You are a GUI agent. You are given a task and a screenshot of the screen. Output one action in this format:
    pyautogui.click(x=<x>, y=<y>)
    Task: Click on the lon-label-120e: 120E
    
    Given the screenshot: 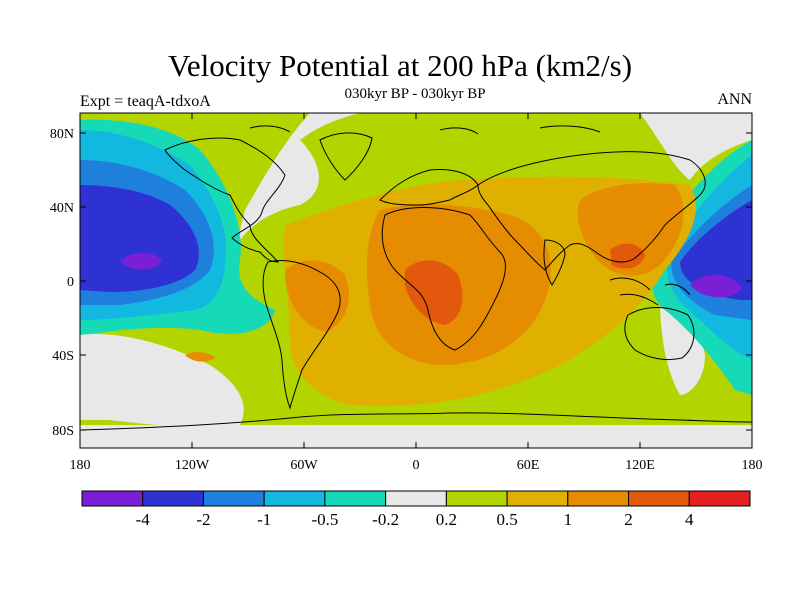 What is the action you would take?
    pyautogui.click(x=640, y=465)
    